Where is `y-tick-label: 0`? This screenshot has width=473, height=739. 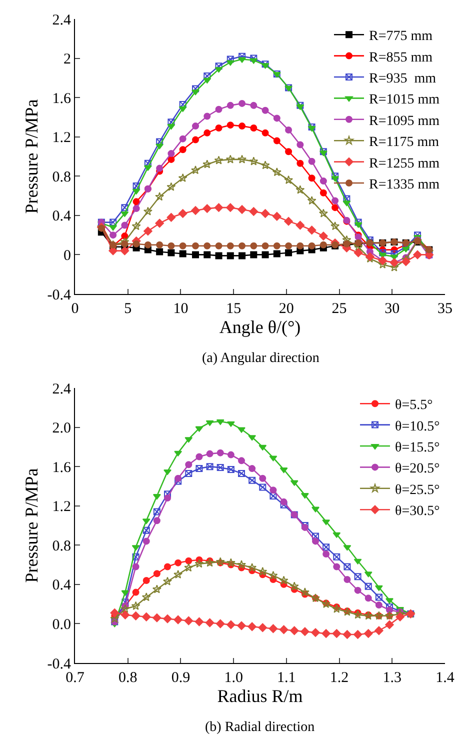
y-tick-label: 0 is located at coordinates (67, 256).